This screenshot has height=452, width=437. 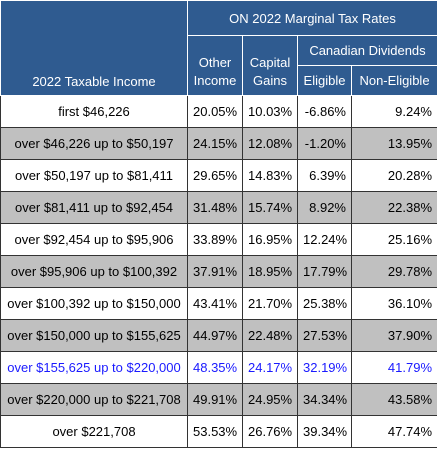 What do you see at coordinates (94, 143) in the screenshot?
I see `income-bracket: over $46,226 up to $50,197` at bounding box center [94, 143].